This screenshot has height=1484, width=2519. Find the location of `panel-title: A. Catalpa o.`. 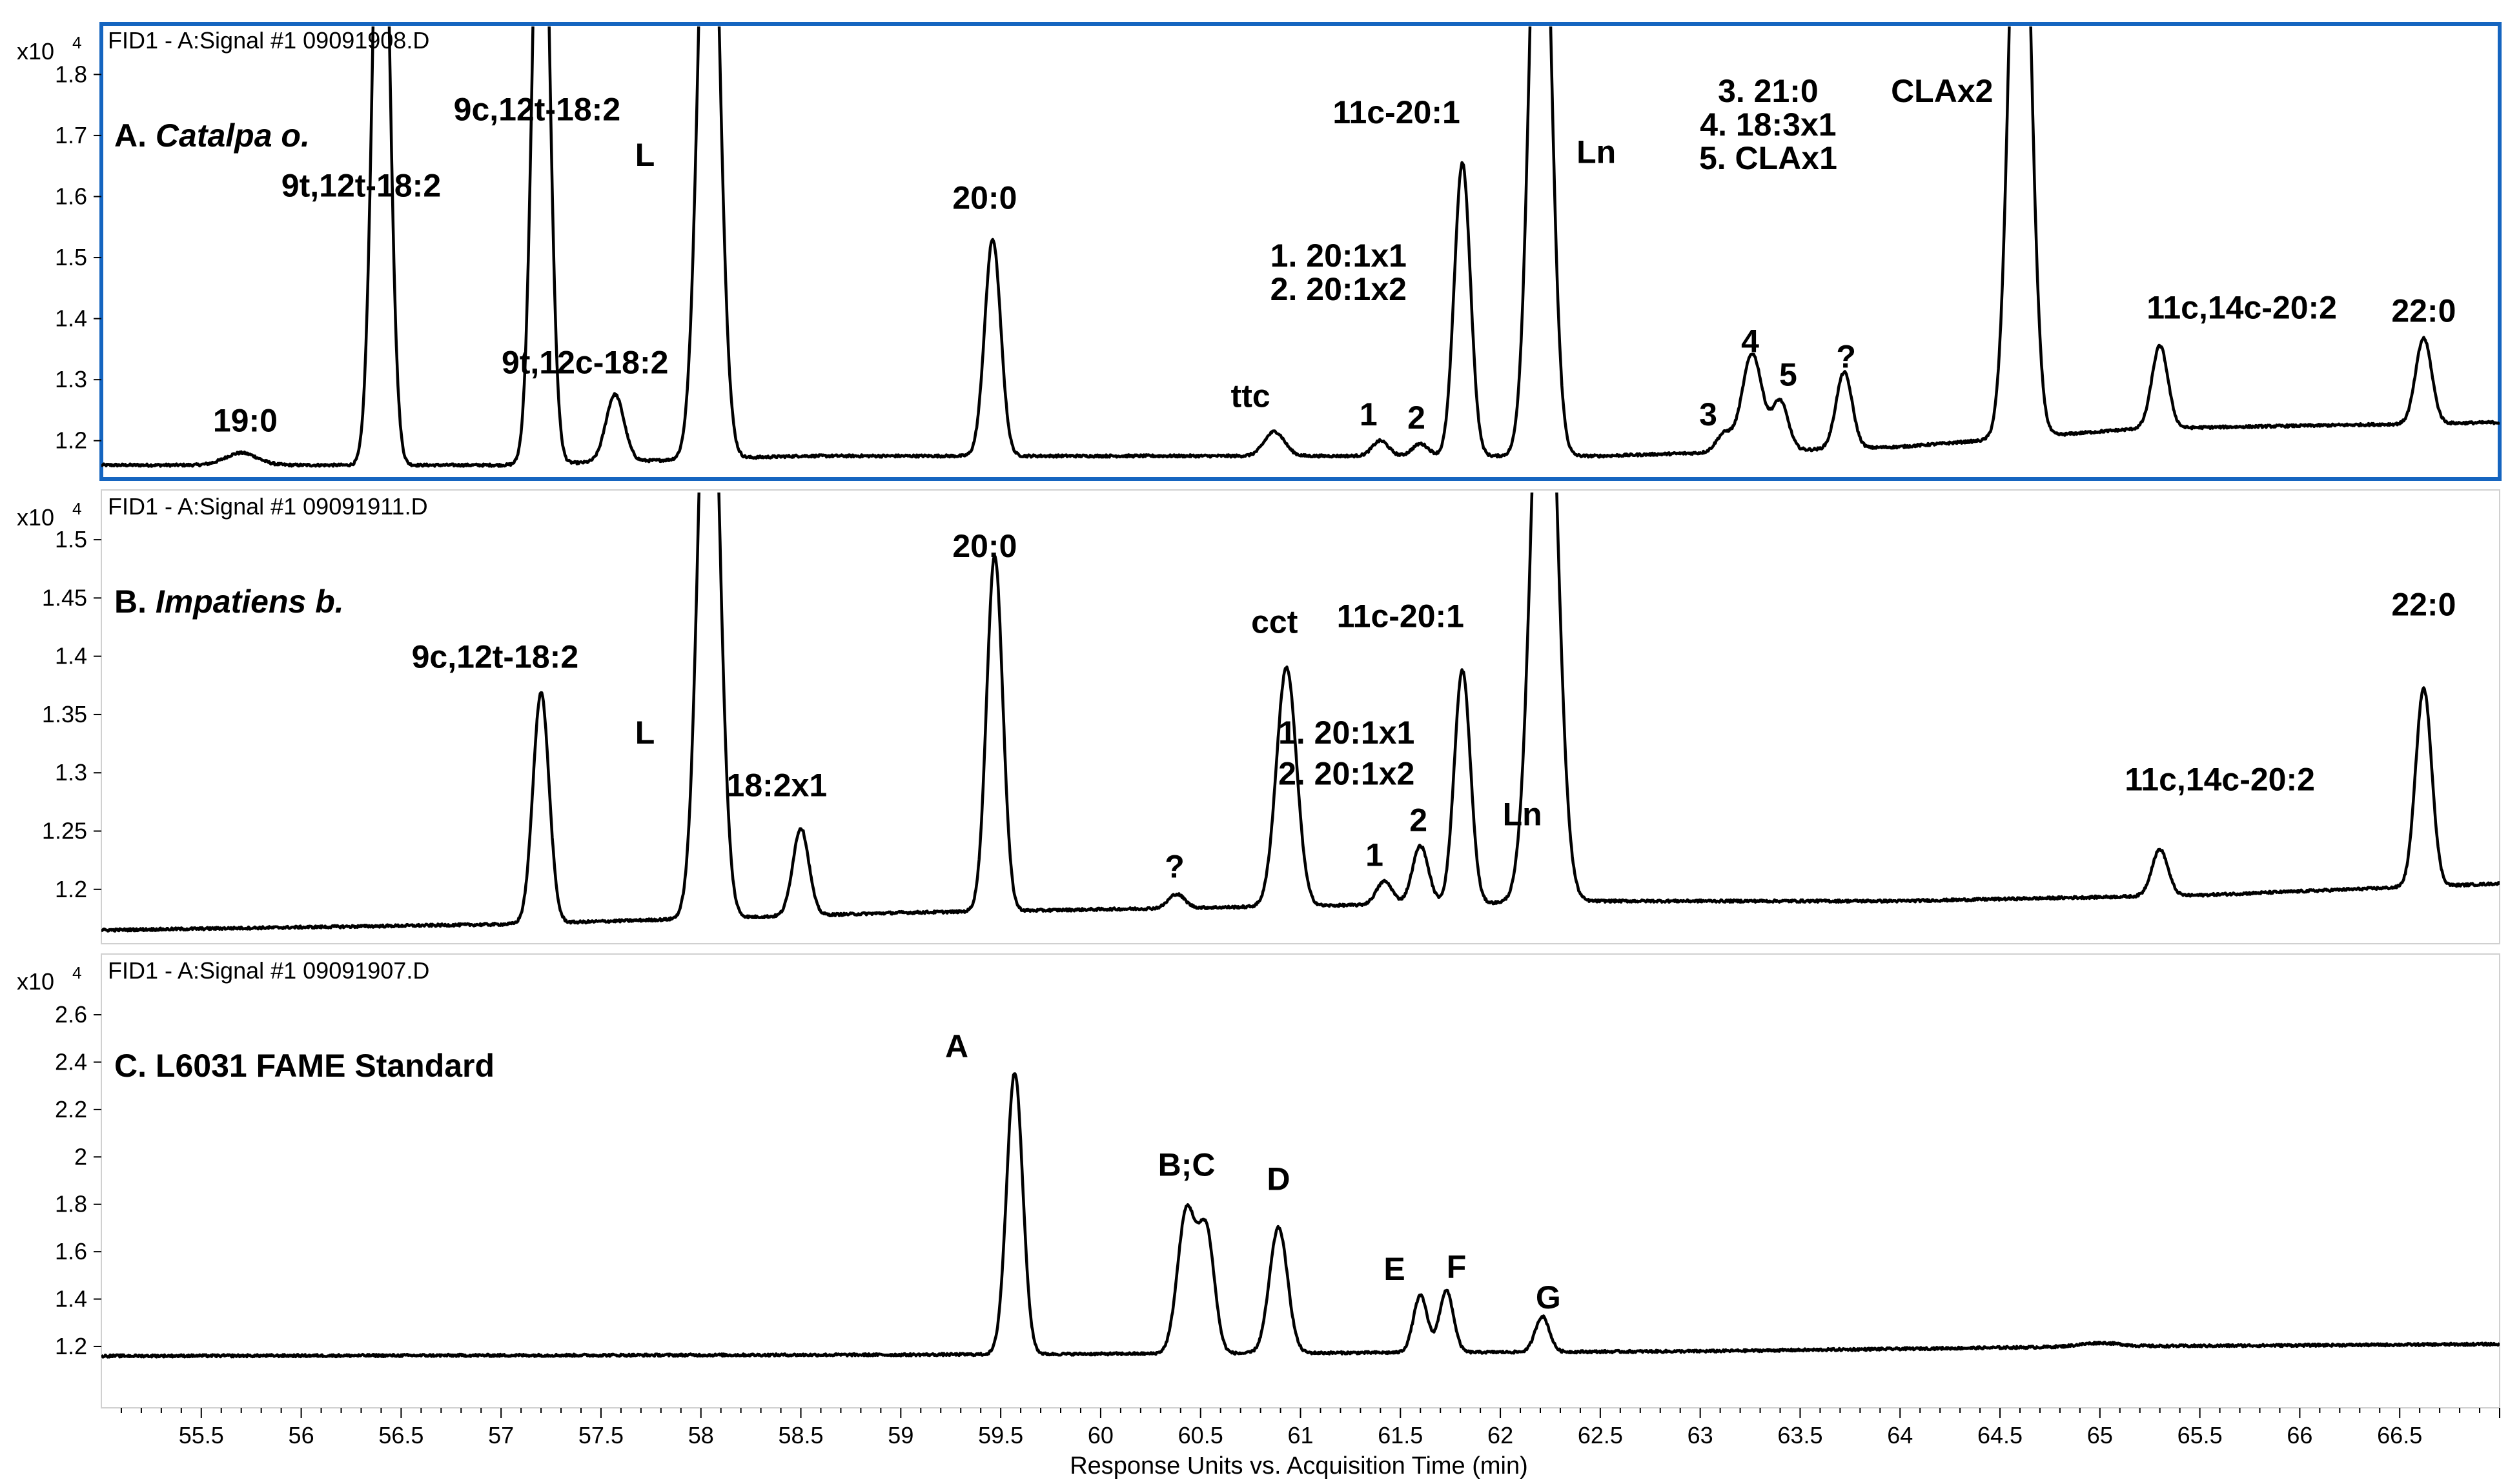

panel-title: A. Catalpa o. is located at coordinates (212, 135).